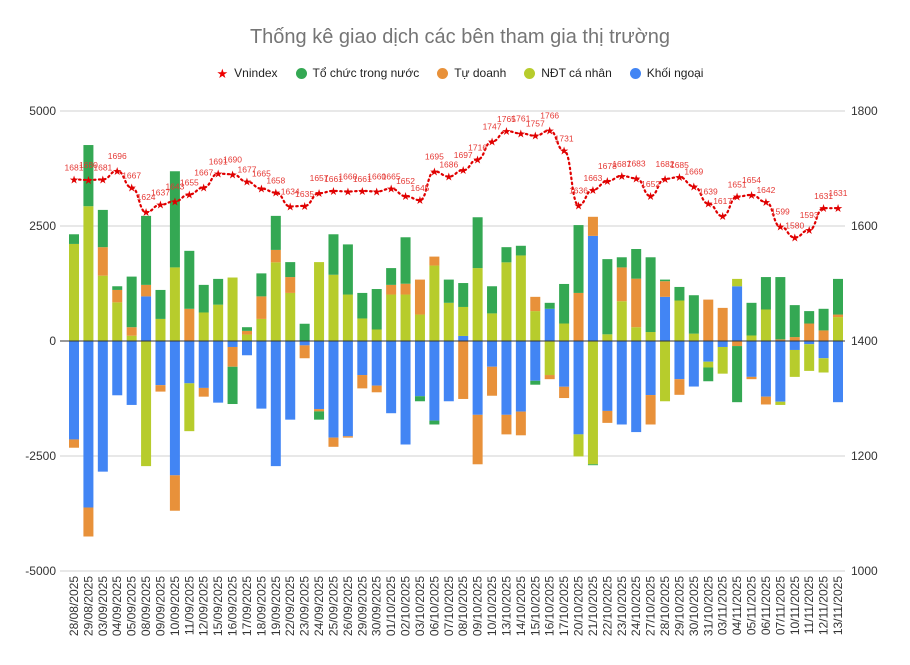 The image size is (910, 665). What do you see at coordinates (864, 111) in the screenshot?
I see `right-axis-tick: 1800` at bounding box center [864, 111].